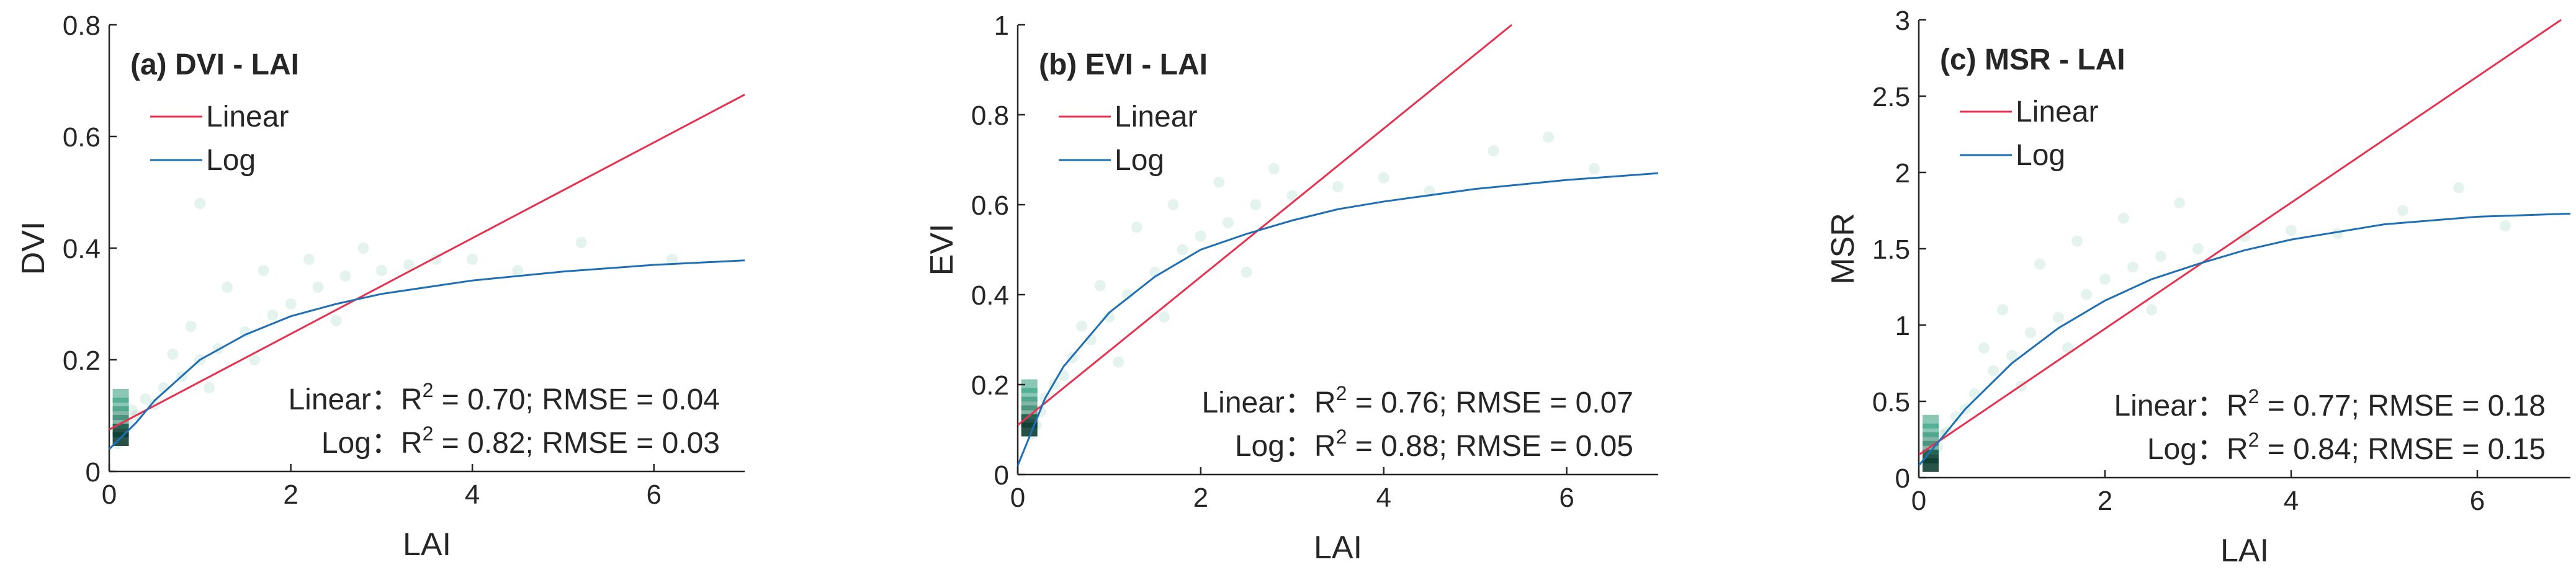 The height and width of the screenshot is (580, 2576). What do you see at coordinates (1843, 249) in the screenshot?
I see `y-axis-label: MSR` at bounding box center [1843, 249].